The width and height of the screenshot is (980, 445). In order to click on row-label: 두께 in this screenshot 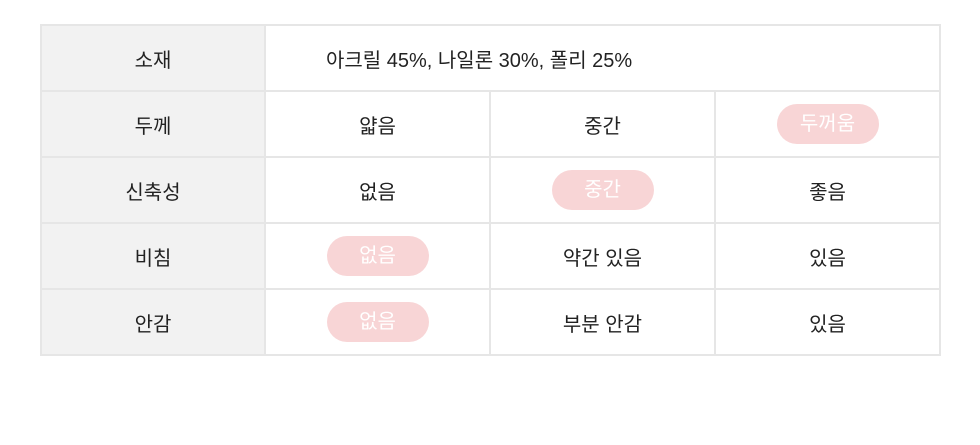, I will do `click(153, 124)`.